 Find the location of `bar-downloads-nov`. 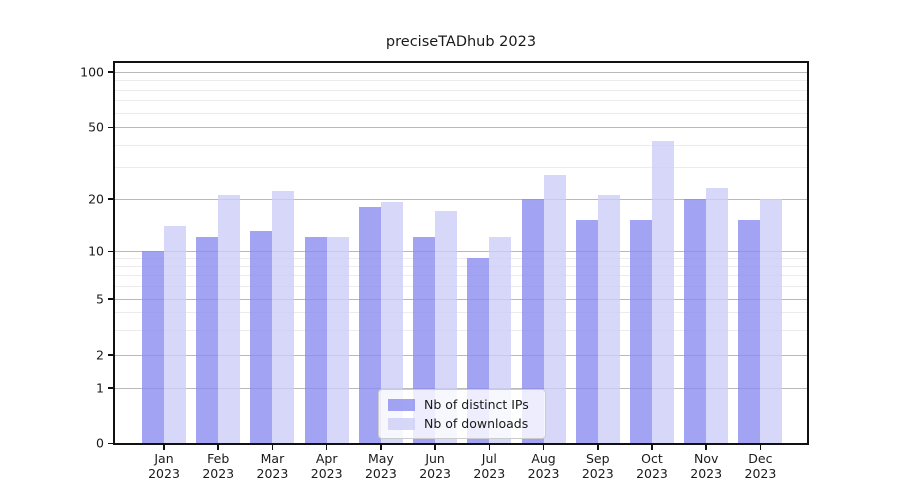

bar-downloads-nov is located at coordinates (717, 315).